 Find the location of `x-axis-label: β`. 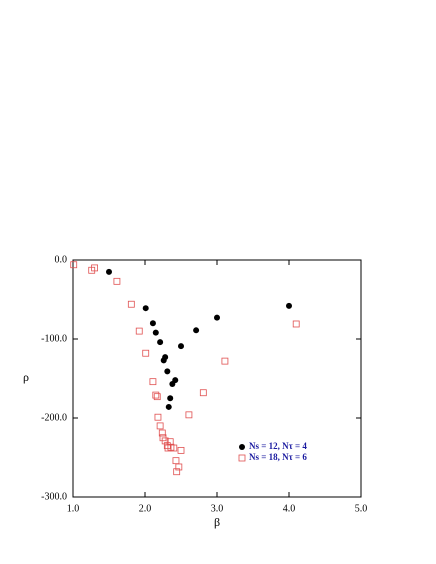

x-axis-label: β is located at coordinates (217, 522).